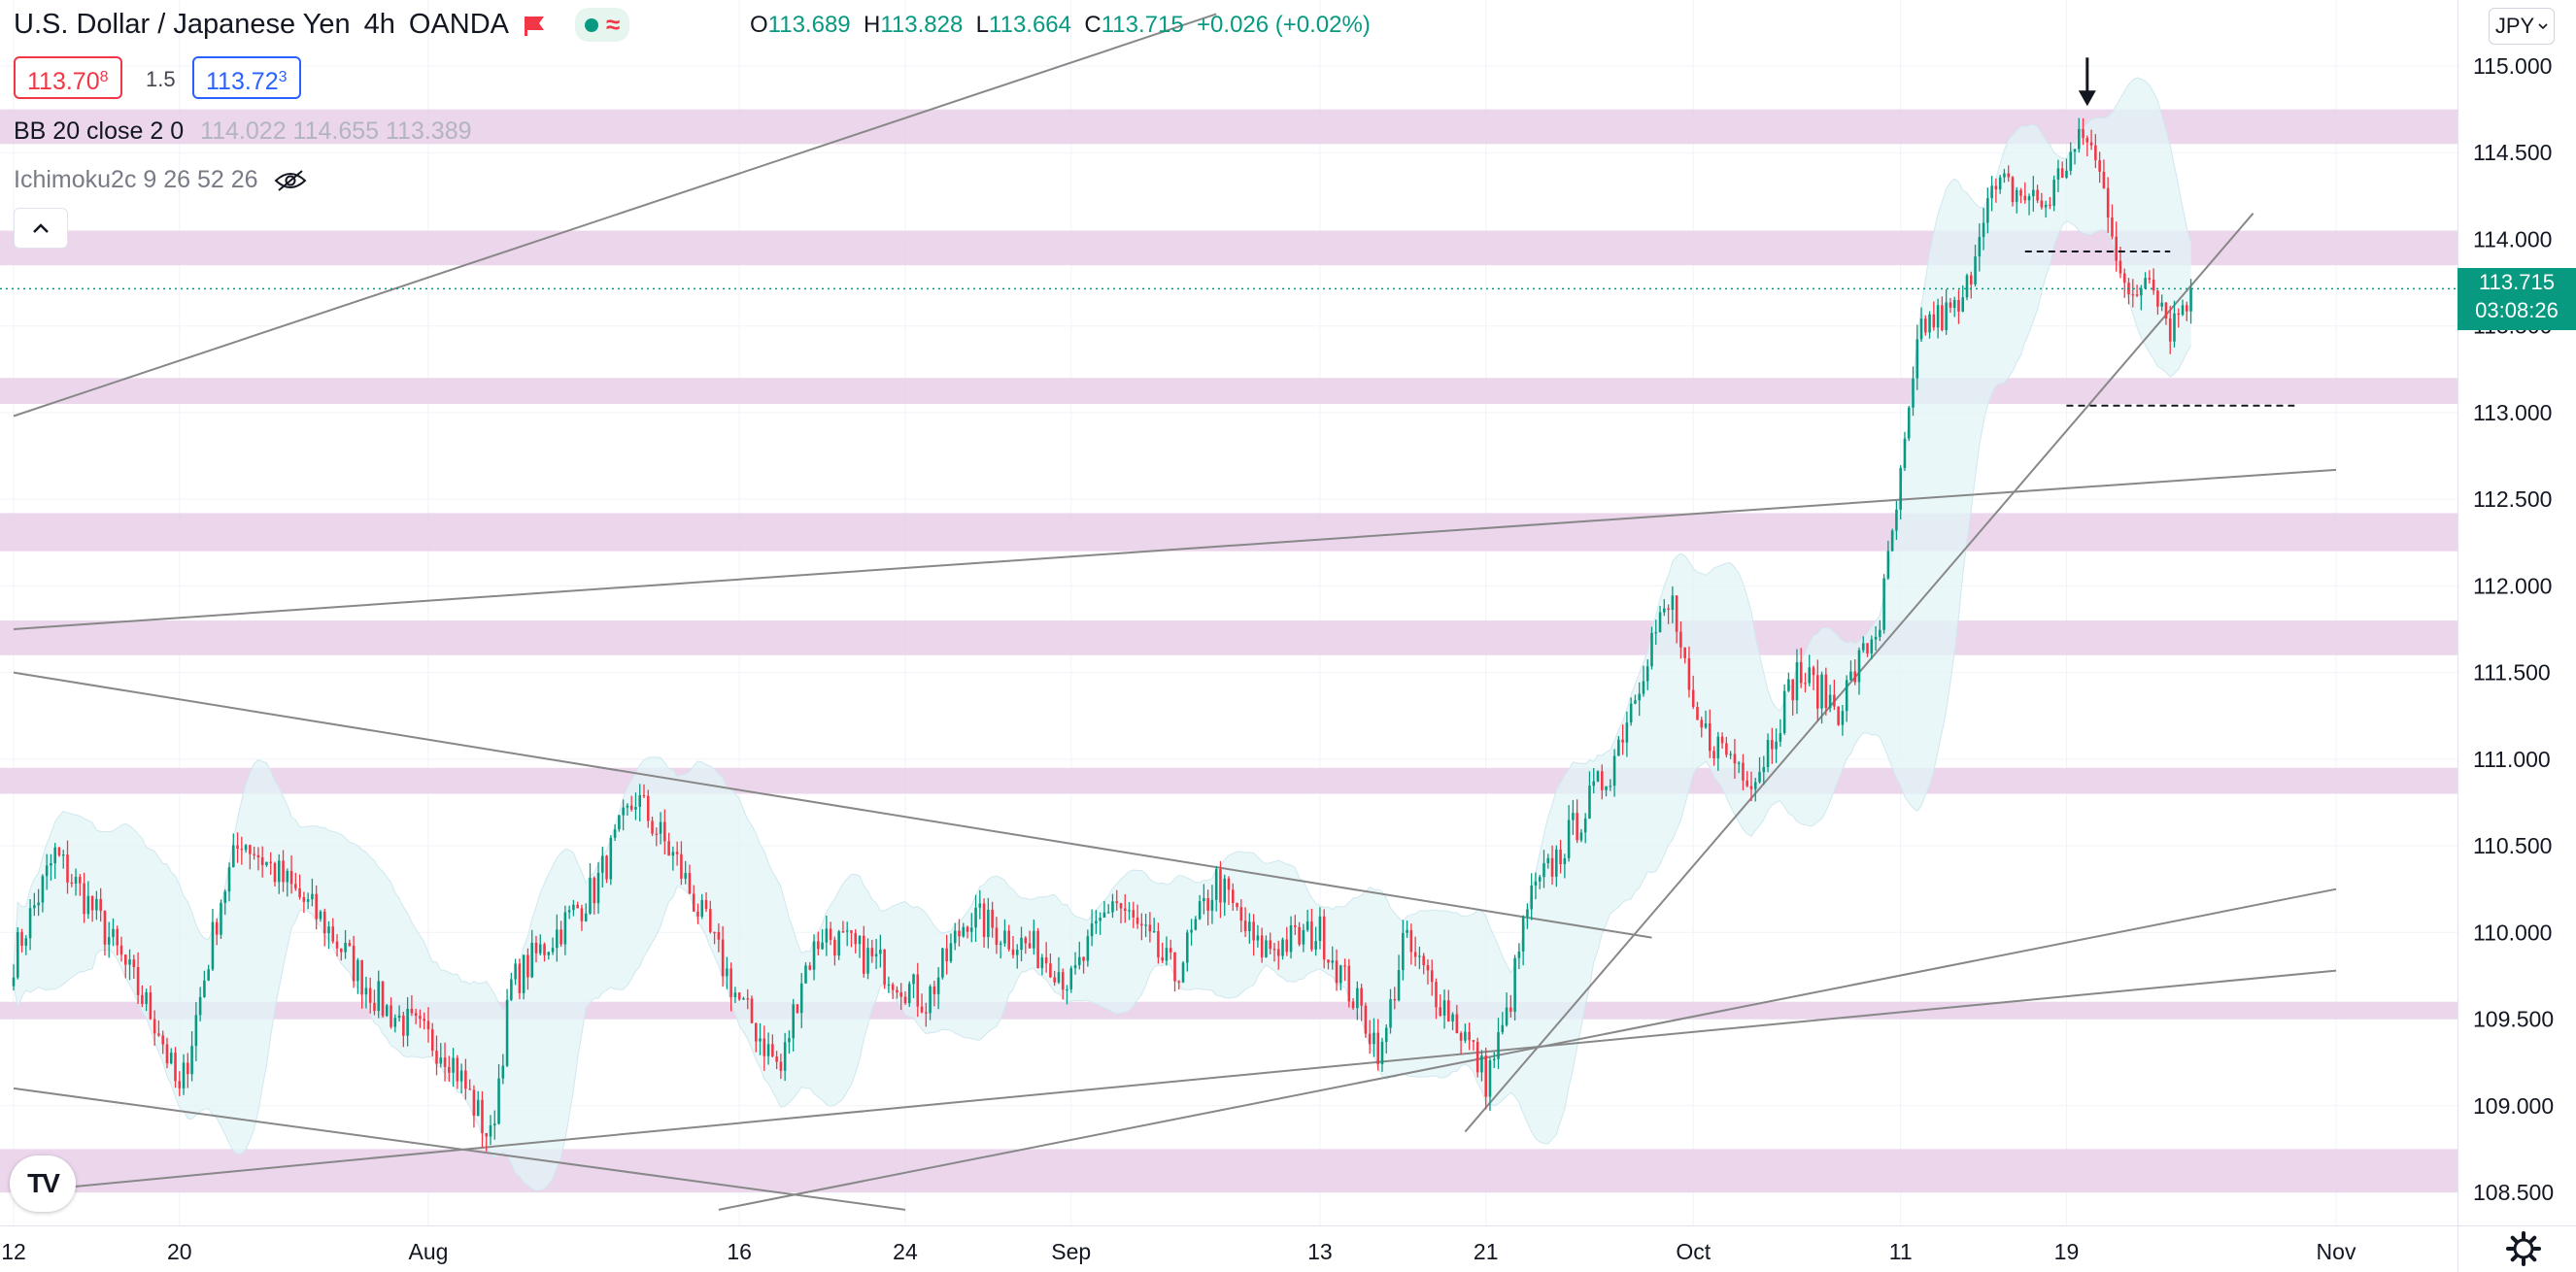 This screenshot has width=2576, height=1272. What do you see at coordinates (41, 229) in the screenshot?
I see `collapse-legend-button` at bounding box center [41, 229].